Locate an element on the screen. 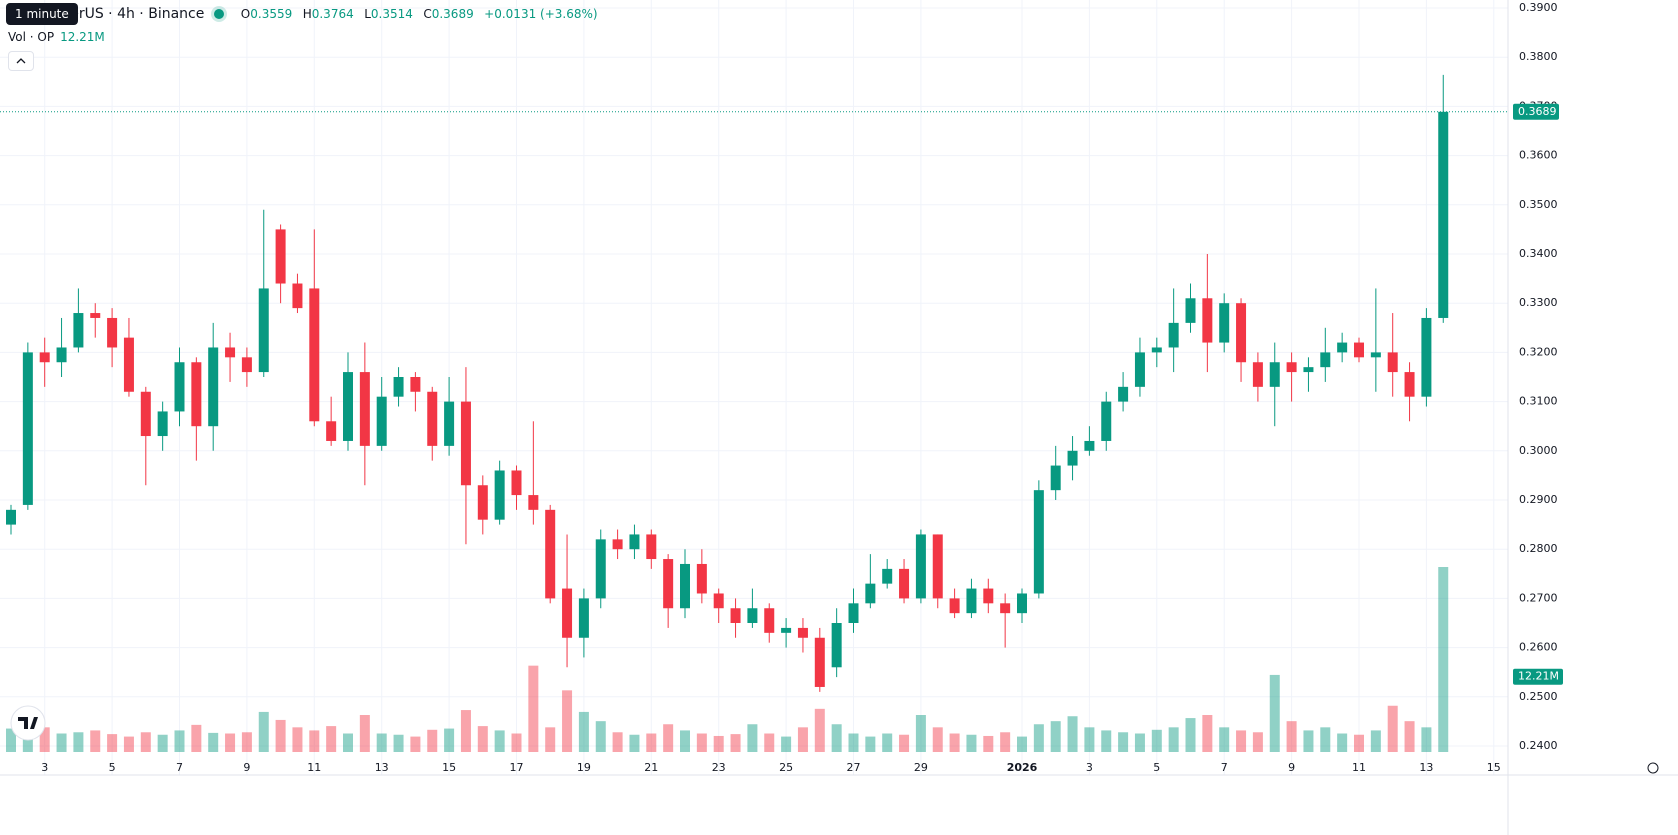 The width and height of the screenshot is (1678, 835). volume-title: Vol · OP is located at coordinates (31, 37).